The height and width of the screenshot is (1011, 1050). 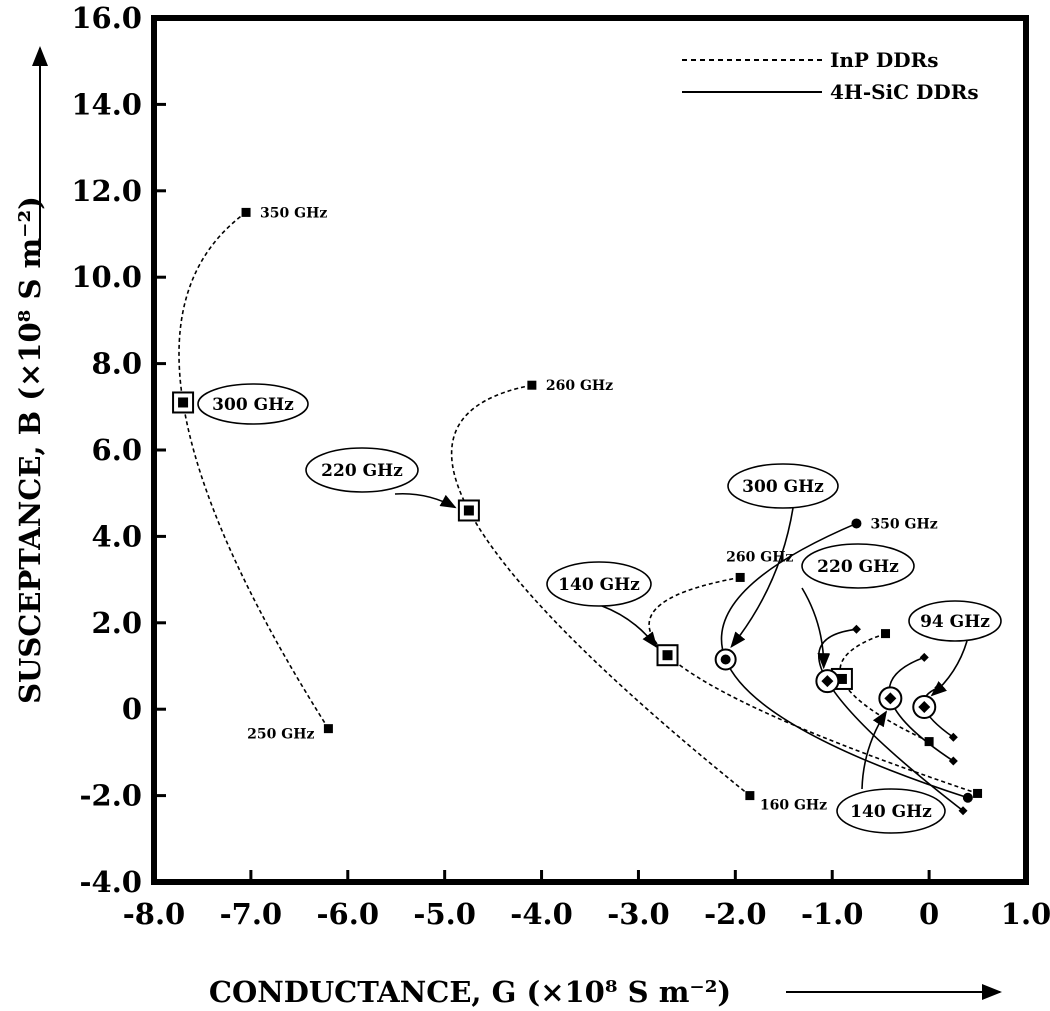 What do you see at coordinates (586, 900) in the screenshot?
I see `x-axis-ticks: -8.0 -7.0 -6.0 -5.0 -4.0 -3.0 -2.0 -1.0 0 1.0` at bounding box center [586, 900].